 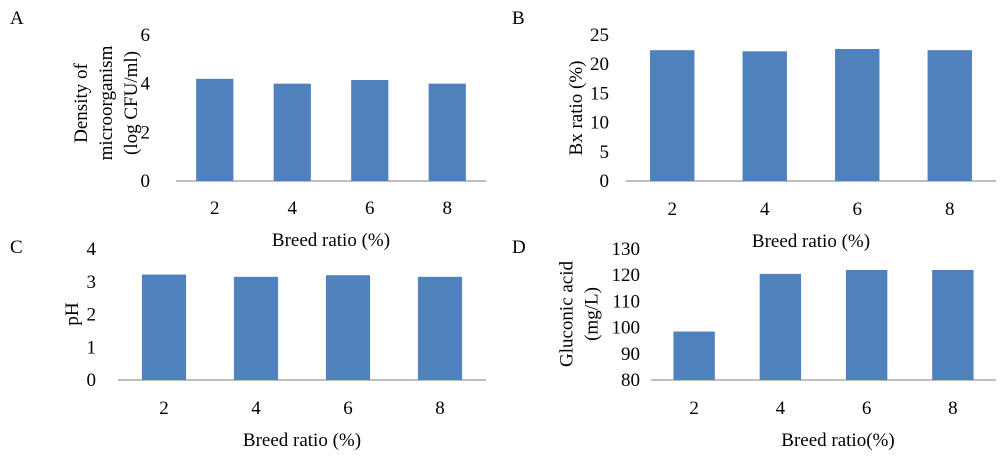 What do you see at coordinates (518, 18) in the screenshot?
I see `panel-letter: B` at bounding box center [518, 18].